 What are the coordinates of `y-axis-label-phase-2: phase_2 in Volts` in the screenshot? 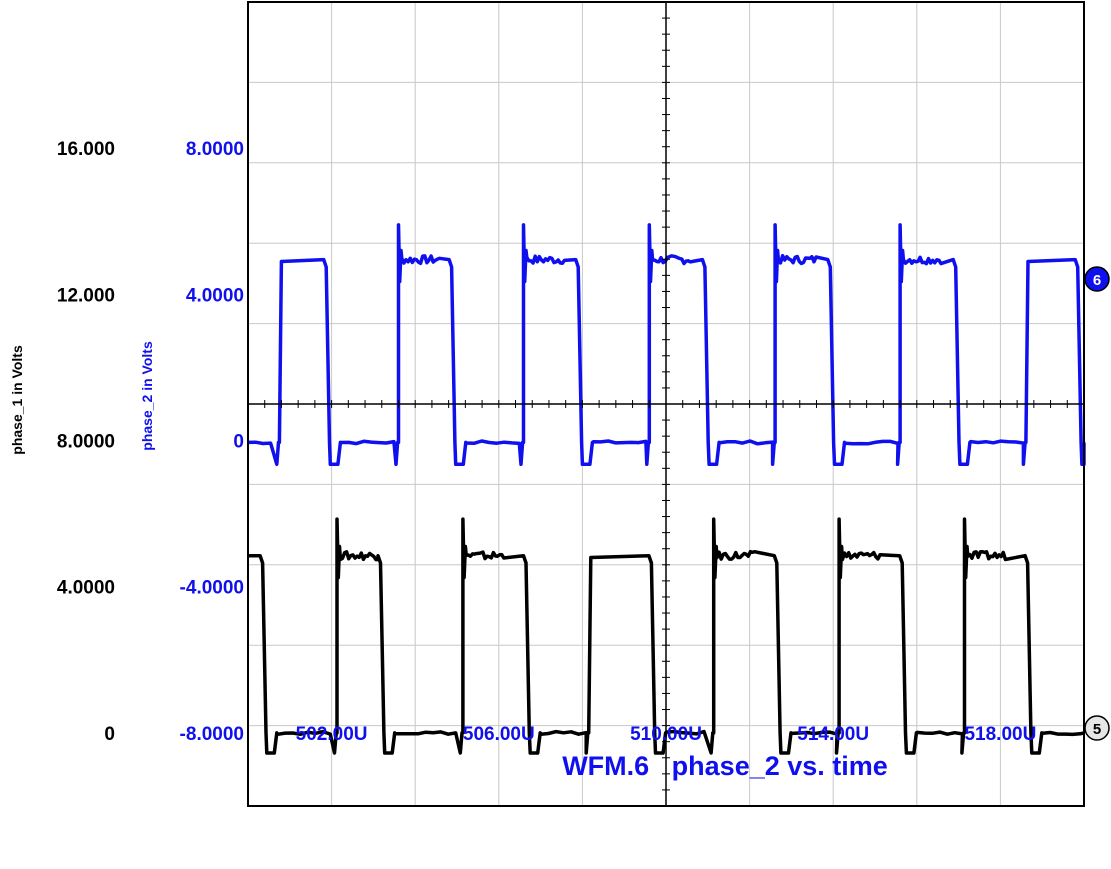 It's located at (147, 396).